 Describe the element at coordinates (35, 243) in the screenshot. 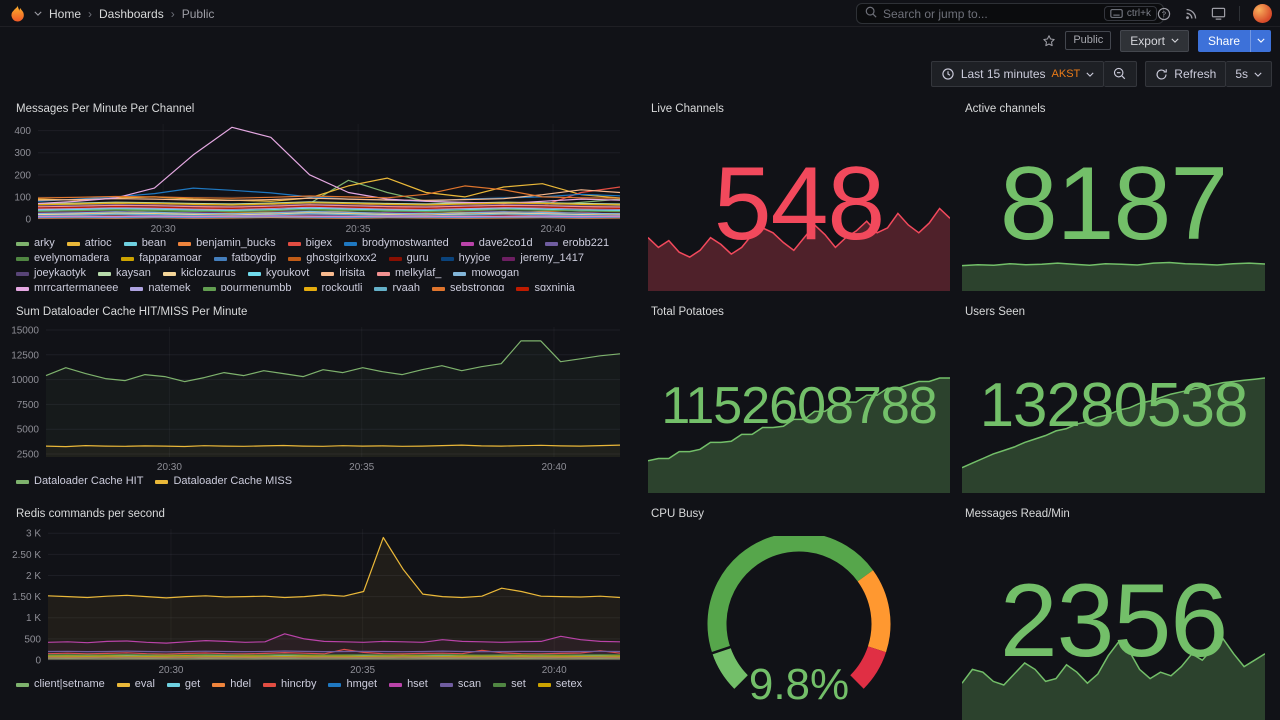

I see `legend-item-arky: arky` at that location.